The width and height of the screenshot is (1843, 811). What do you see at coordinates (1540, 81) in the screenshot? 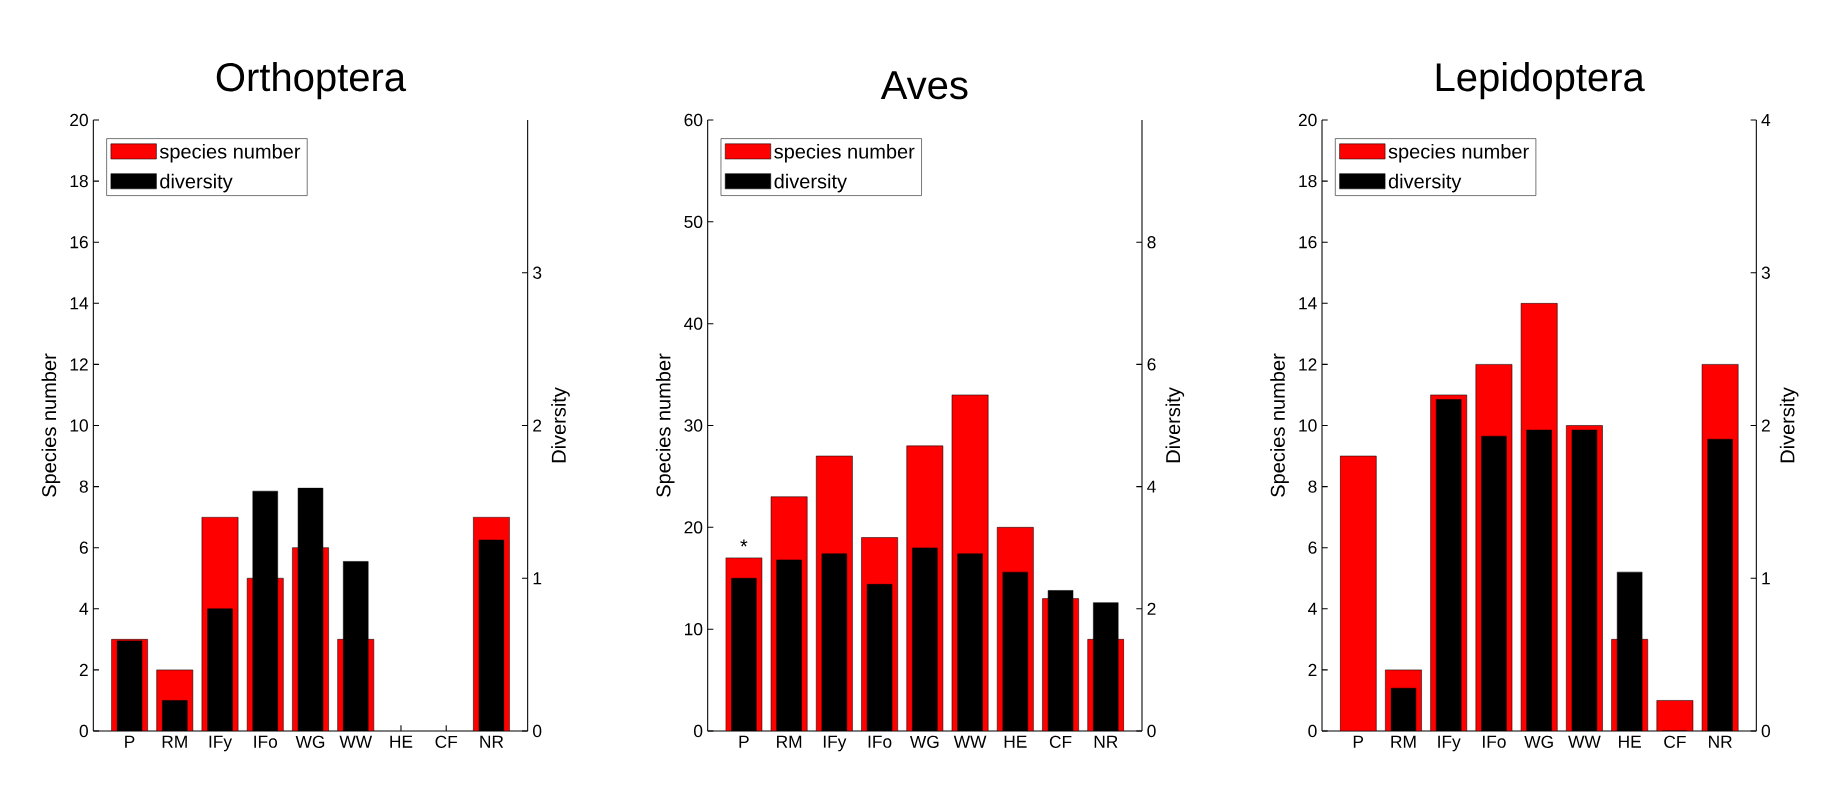
I see `chart-title: Lepidoptera` at bounding box center [1540, 81].